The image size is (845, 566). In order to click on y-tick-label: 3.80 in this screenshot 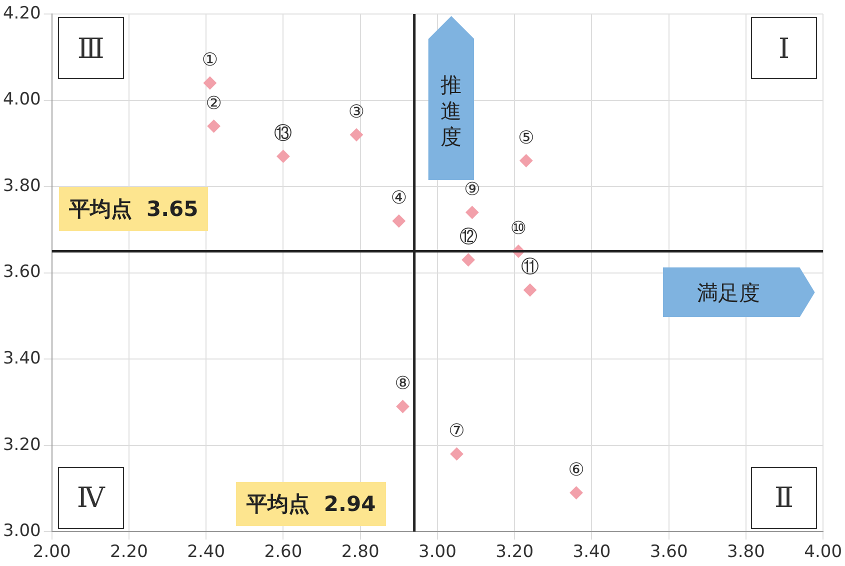, I will do `click(21, 186)`.